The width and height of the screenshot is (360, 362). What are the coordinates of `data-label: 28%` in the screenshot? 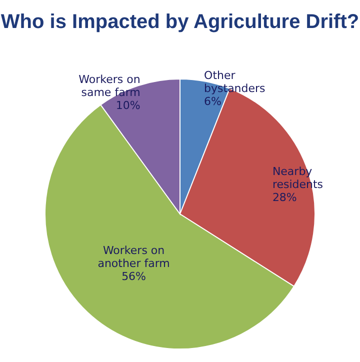 It's located at (284, 197).